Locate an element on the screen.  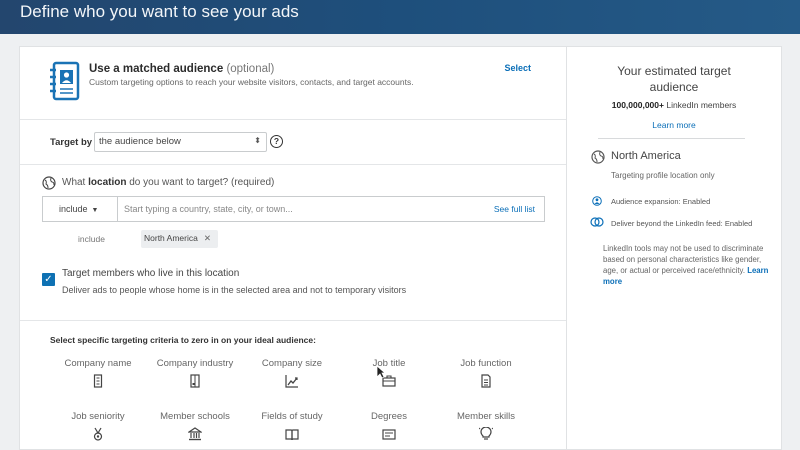
criteria-label: Job function is located at coordinates (486, 363).